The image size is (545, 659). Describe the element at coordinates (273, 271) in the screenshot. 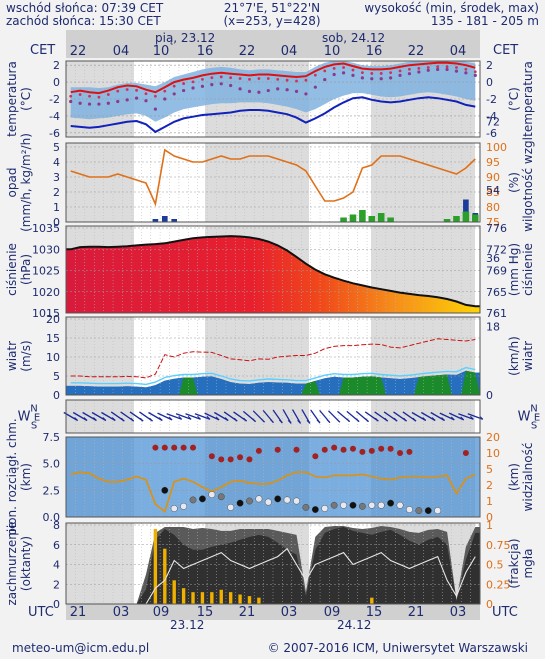

I see `pressure-line` at that location.